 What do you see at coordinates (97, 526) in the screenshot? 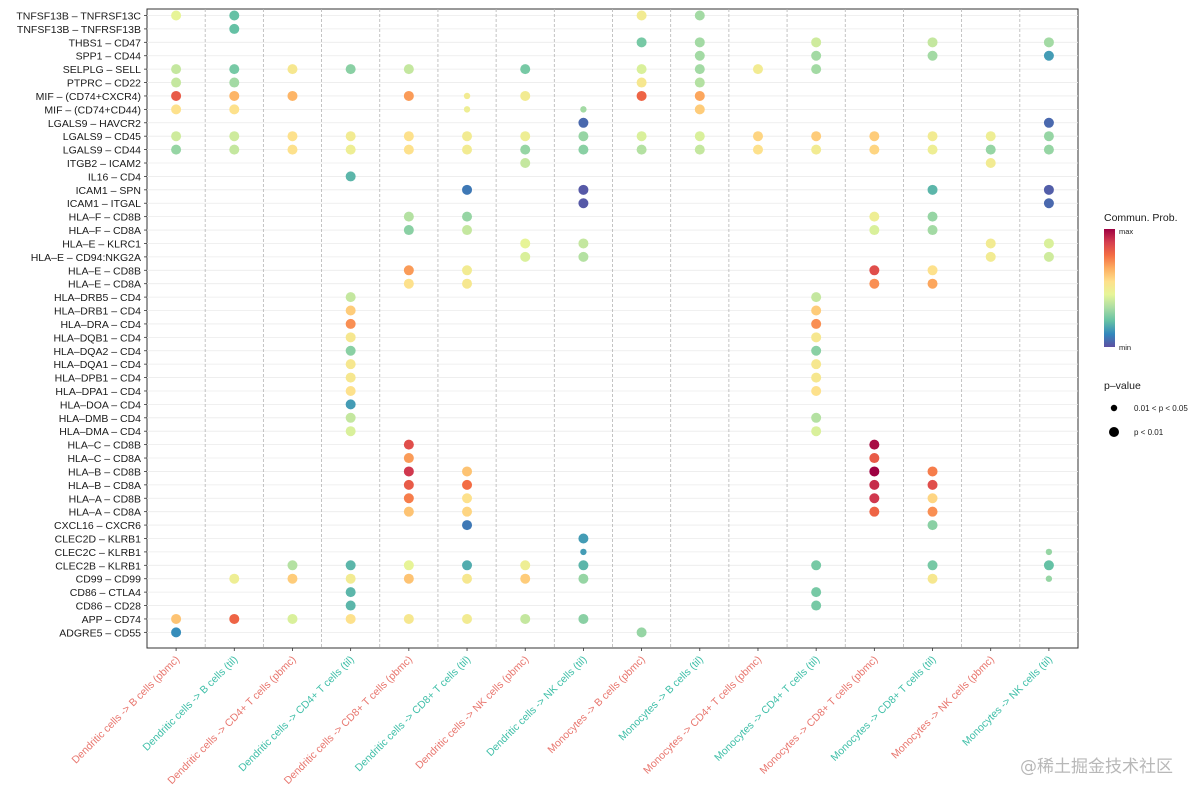
I see `y-tick-label: CXCL16 – CXCR6` at bounding box center [97, 526].